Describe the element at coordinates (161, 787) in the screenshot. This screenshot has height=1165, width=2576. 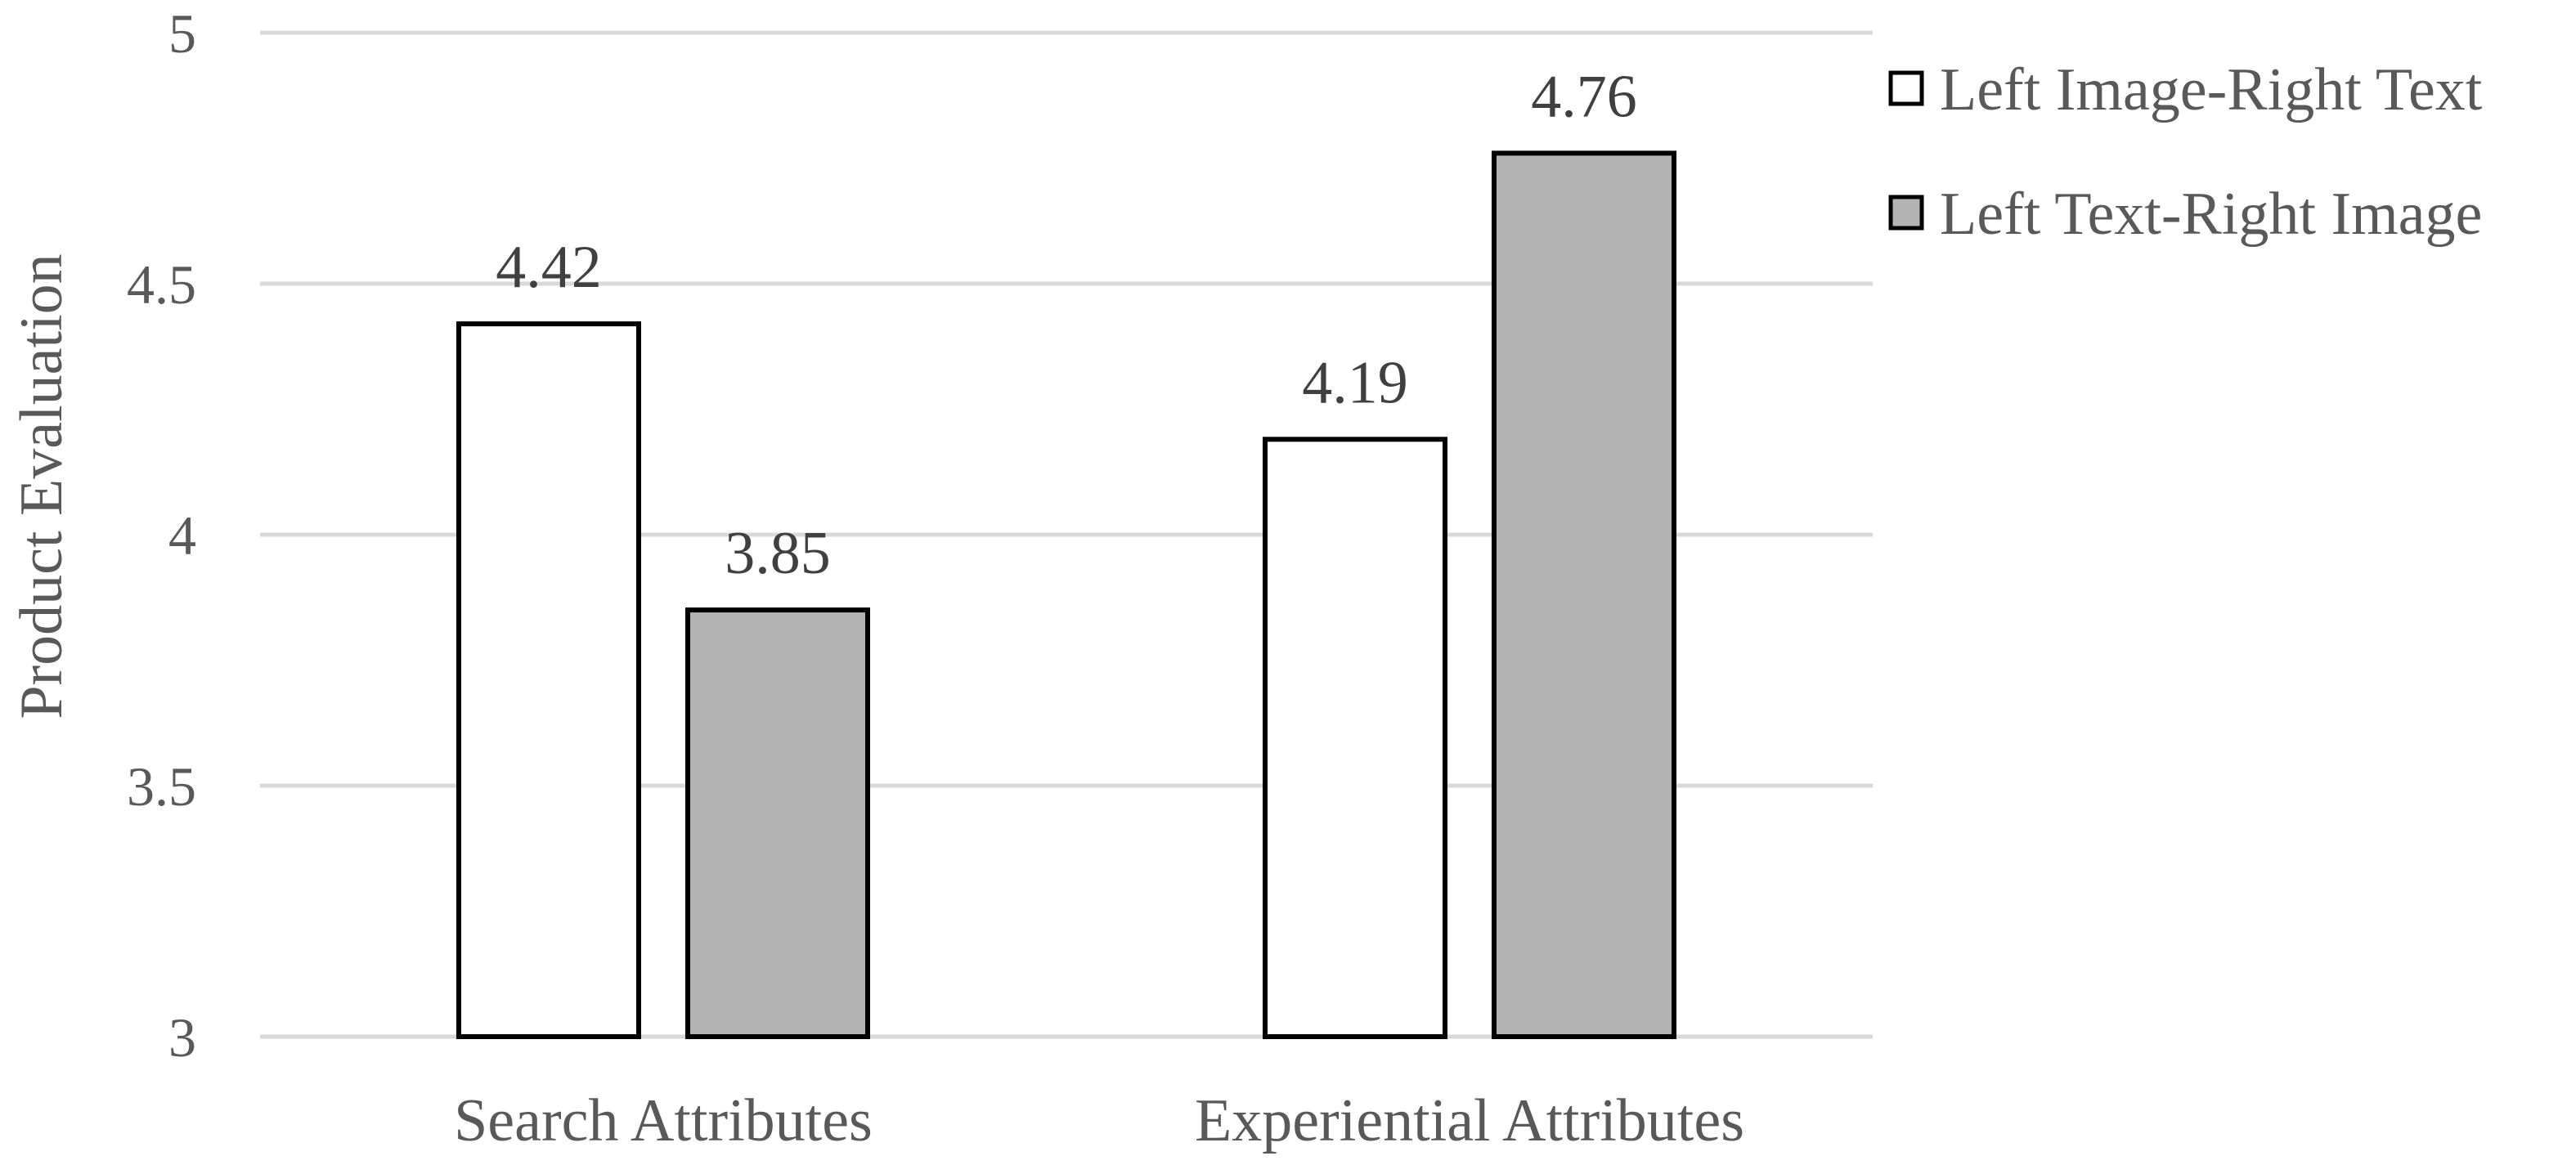
I see `y-tick-label: 3.5` at that location.